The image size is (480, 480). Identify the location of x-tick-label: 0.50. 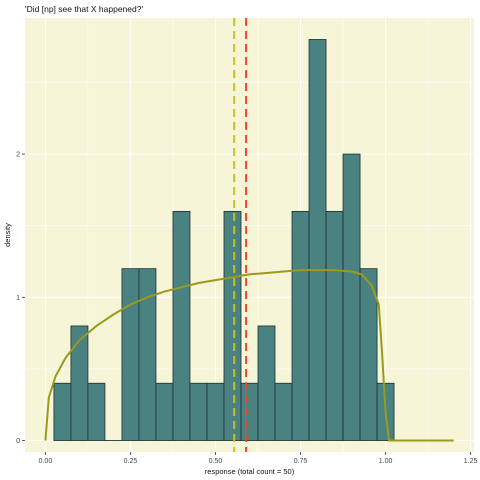
(216, 461).